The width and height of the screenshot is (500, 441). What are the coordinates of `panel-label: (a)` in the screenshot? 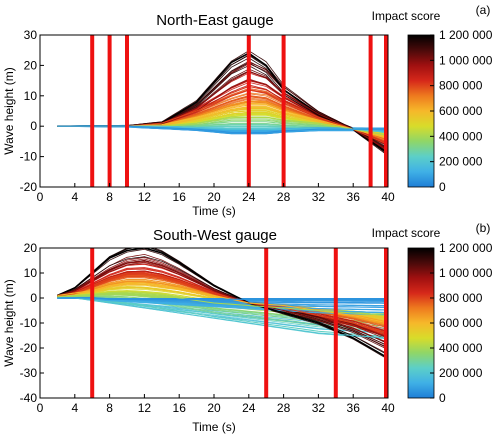 It's located at (483, 10).